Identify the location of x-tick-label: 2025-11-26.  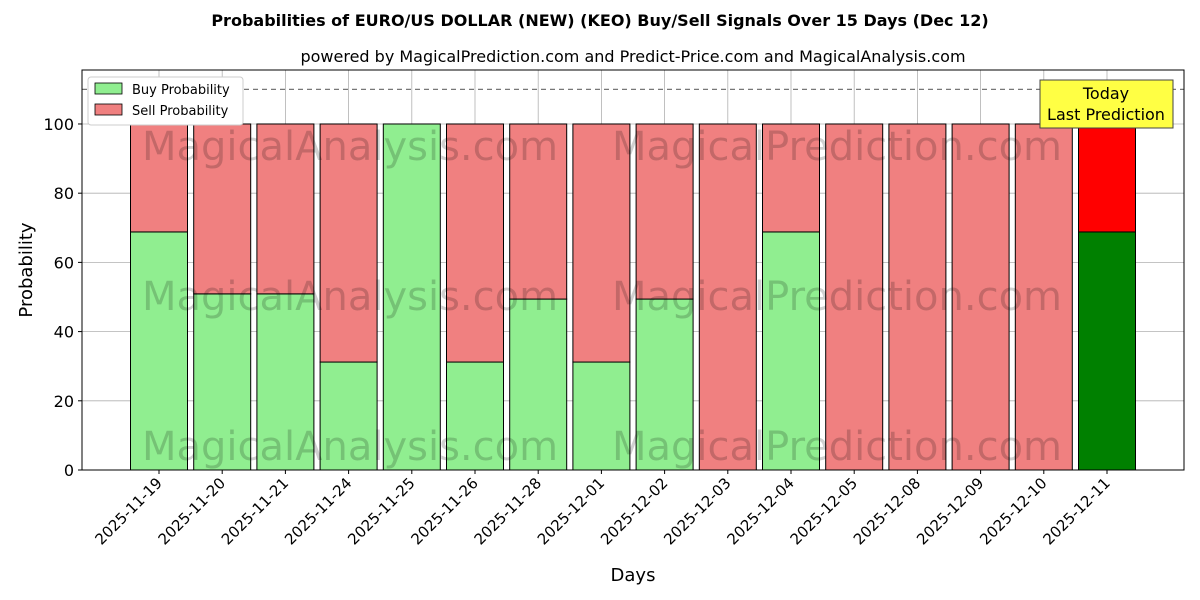
(444, 511).